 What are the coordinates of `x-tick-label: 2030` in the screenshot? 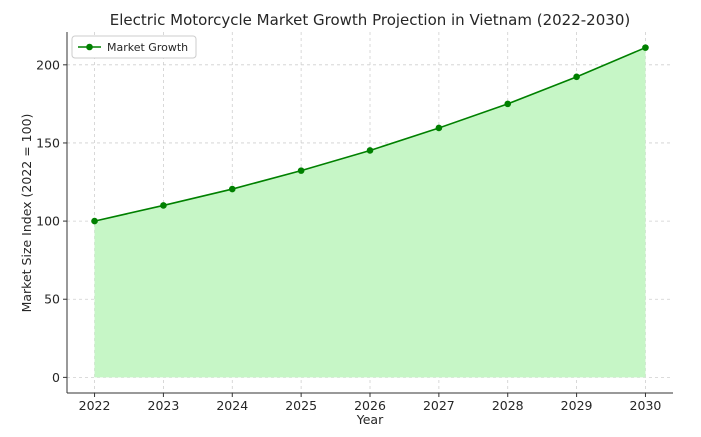 It's located at (646, 405).